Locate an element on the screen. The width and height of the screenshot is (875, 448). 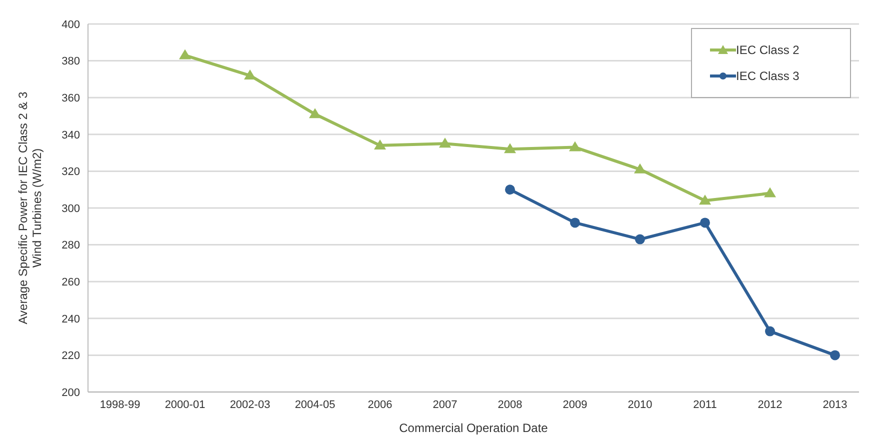
x-tick-label: 2002-03 is located at coordinates (250, 404).